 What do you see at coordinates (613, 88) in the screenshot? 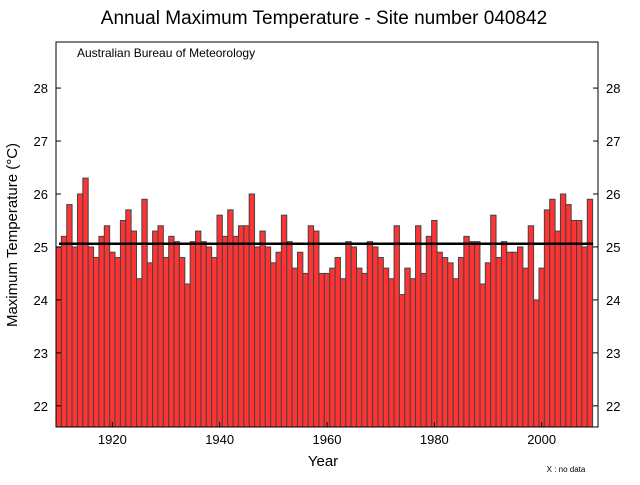
I see `y-tick-label-right: 28` at bounding box center [613, 88].